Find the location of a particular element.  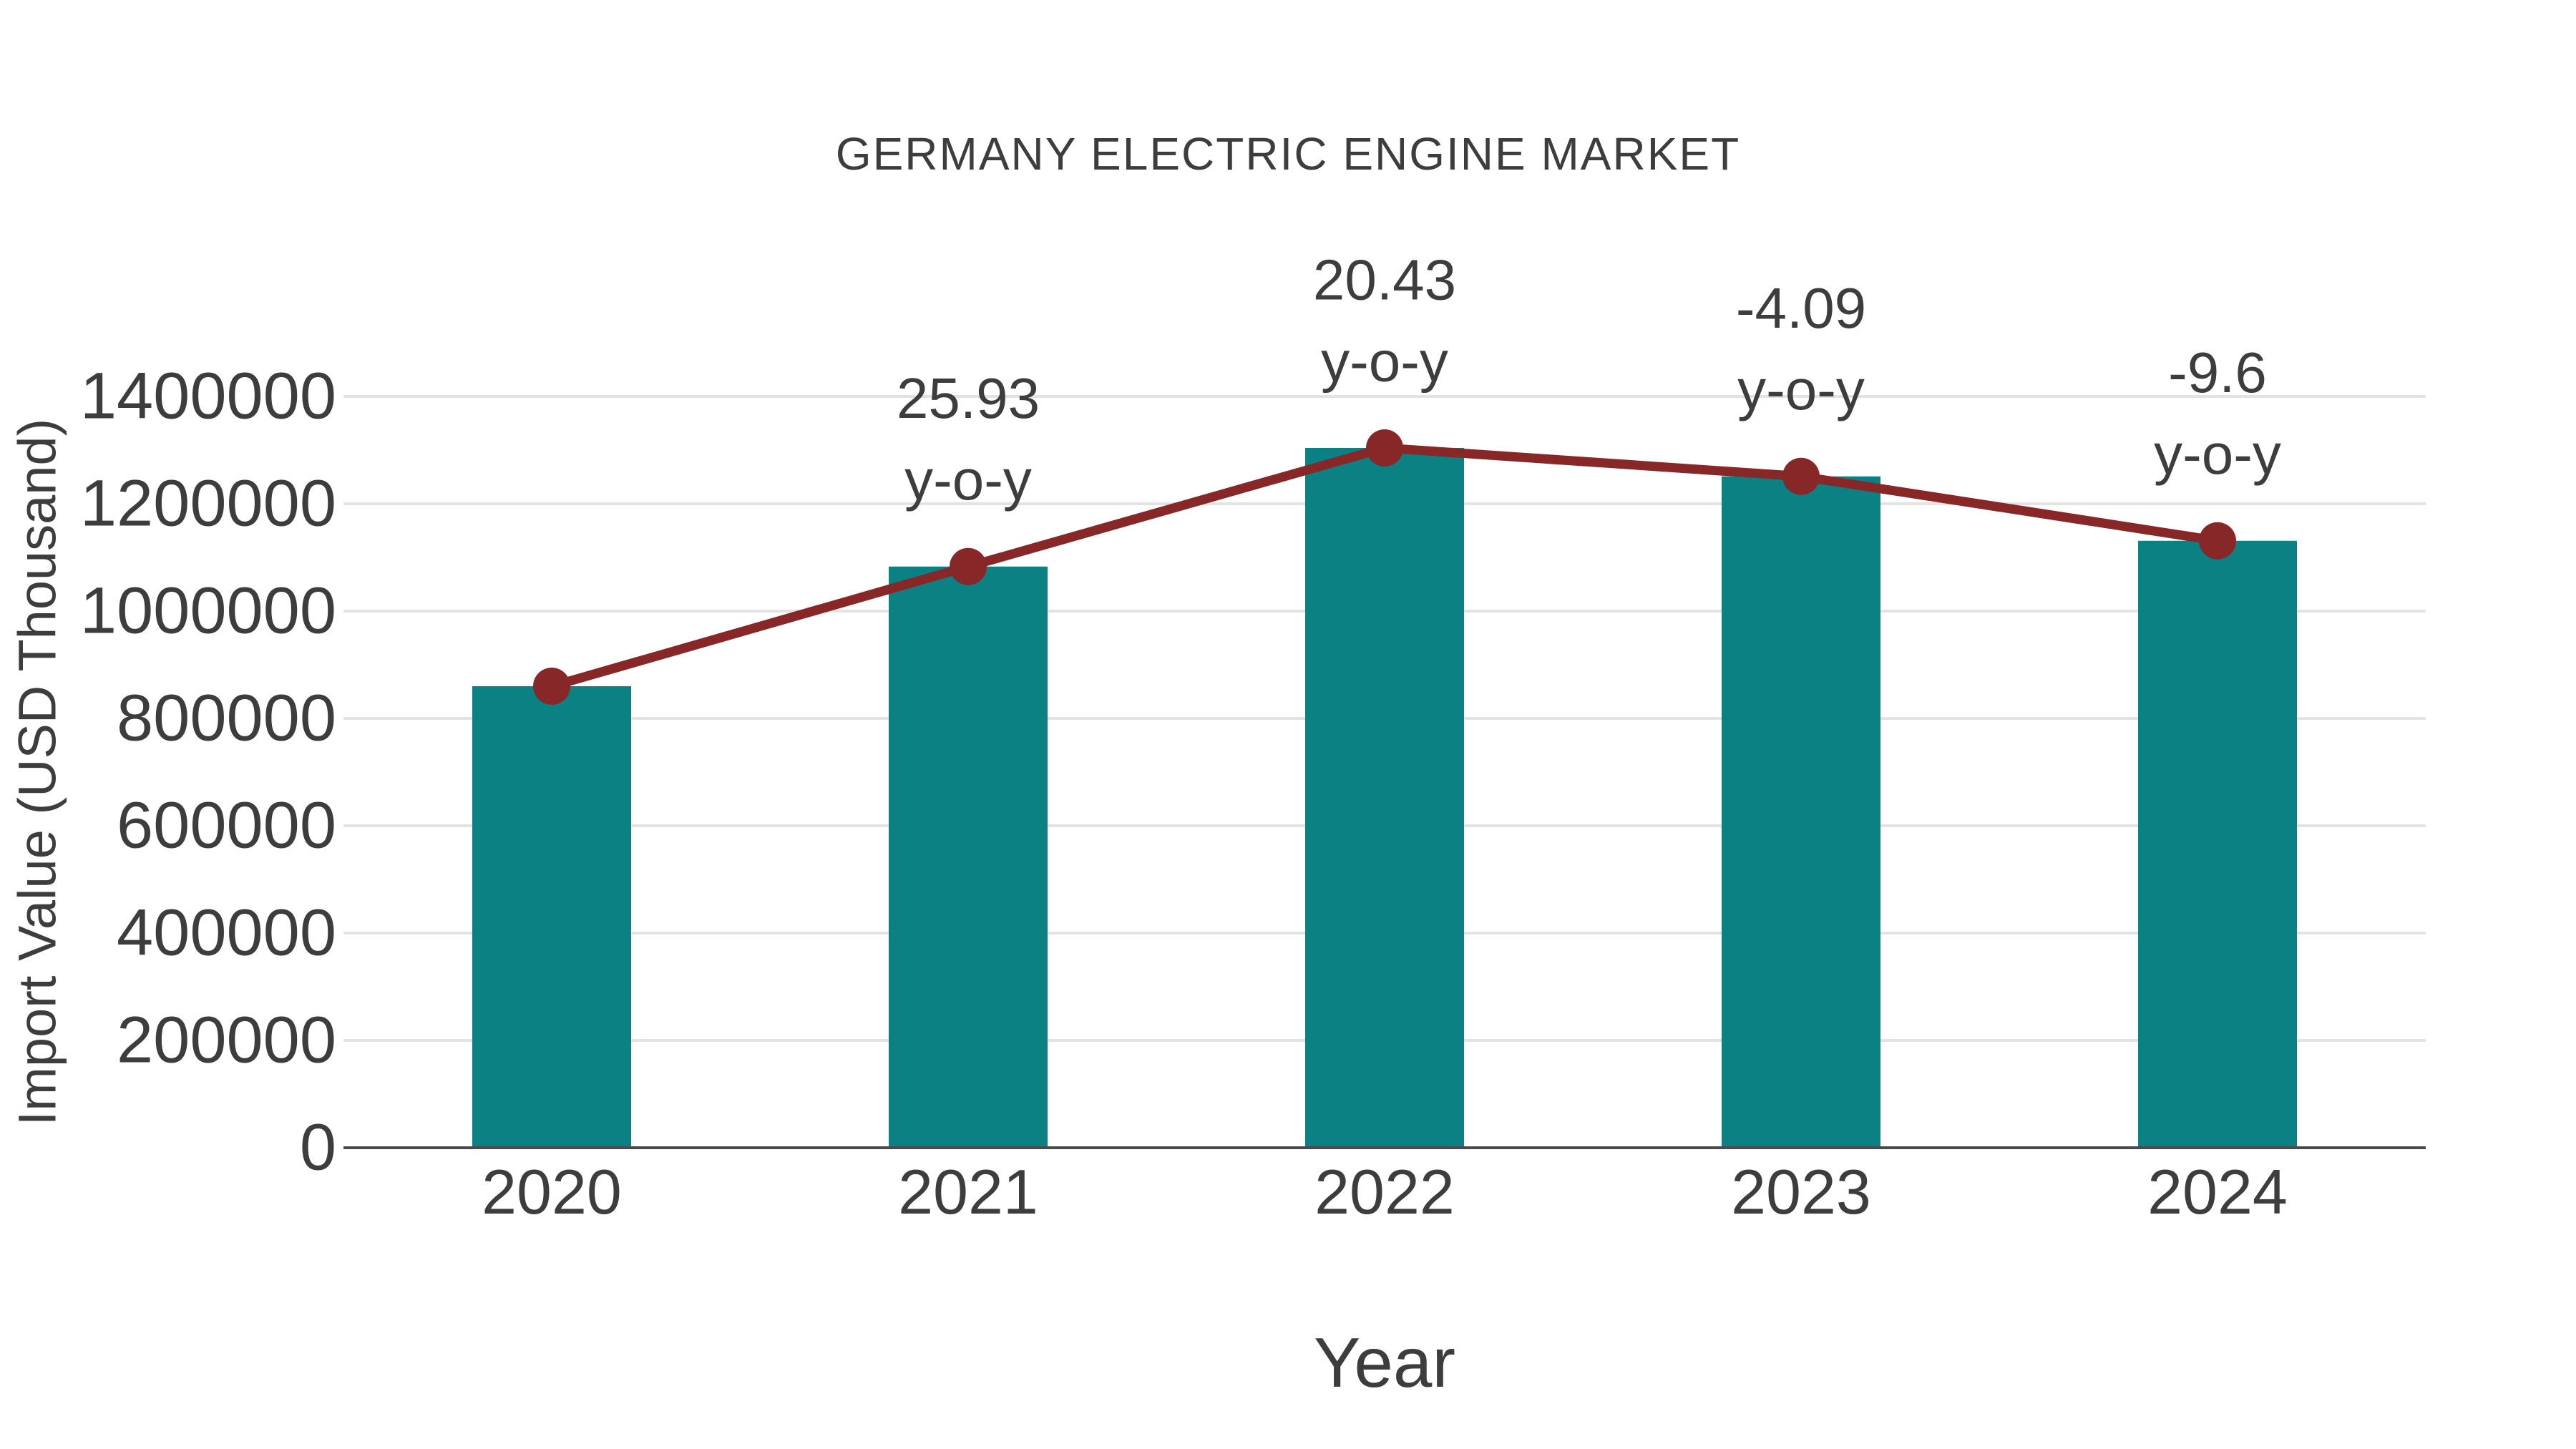

yoy-suffix-label-2023: y-o-y is located at coordinates (1801, 390).